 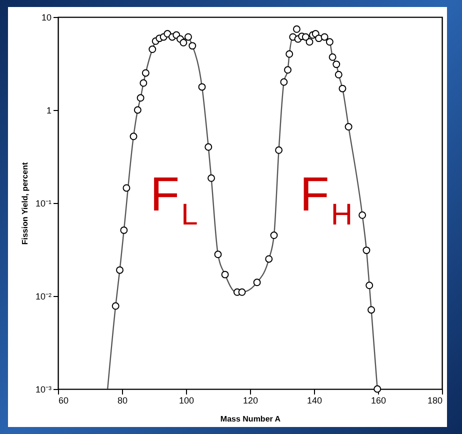 What do you see at coordinates (250, 401) in the screenshot?
I see `x-tick-label: 120` at bounding box center [250, 401].